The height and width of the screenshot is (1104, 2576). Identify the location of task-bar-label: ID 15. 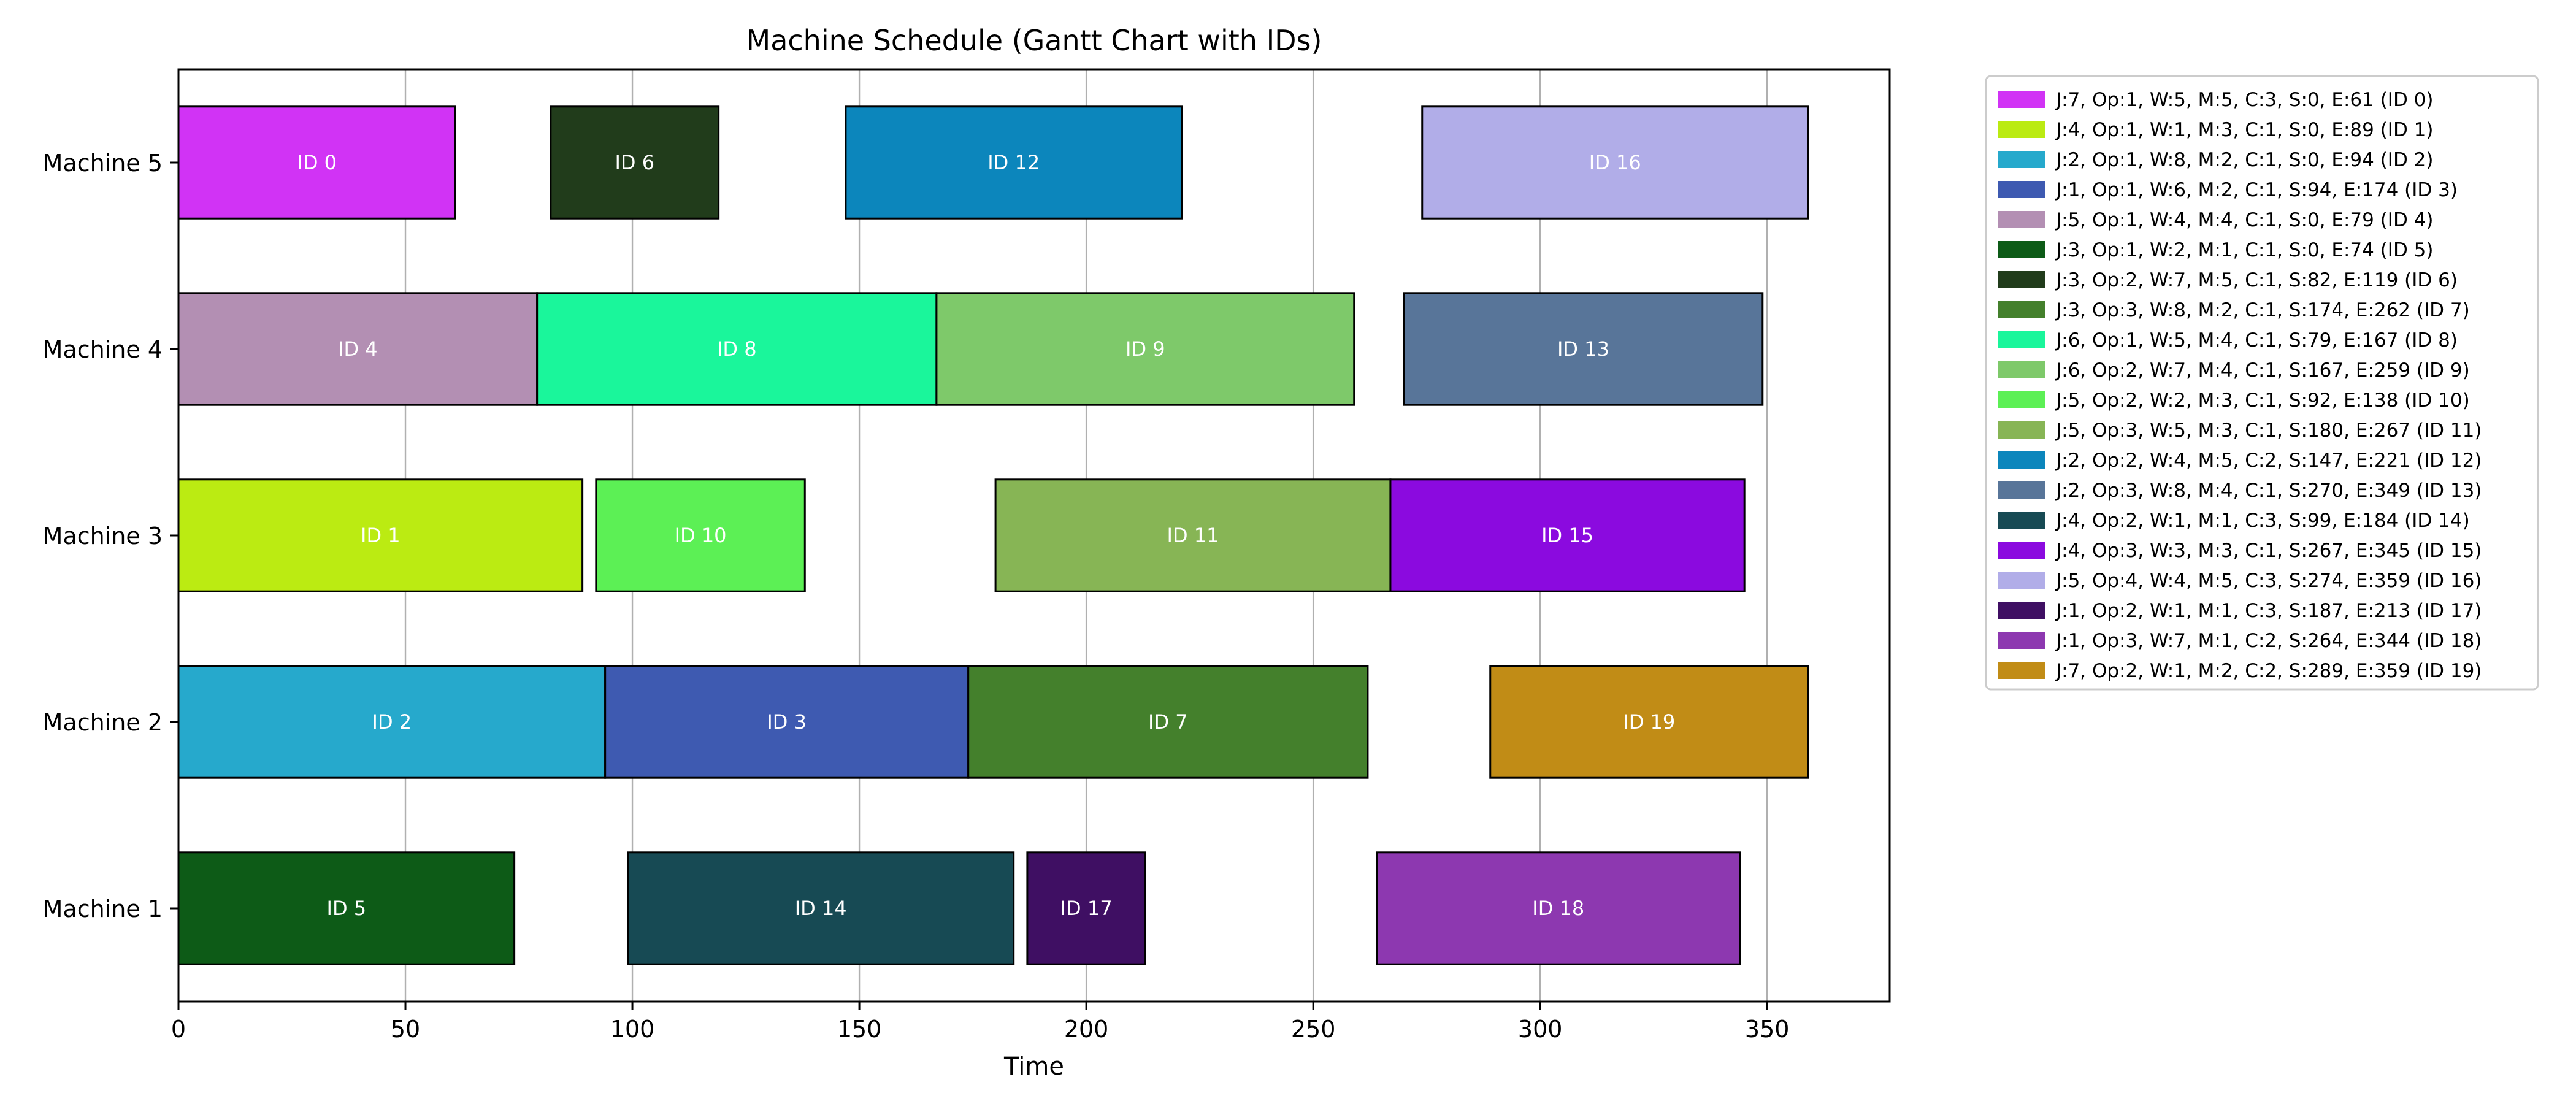
(1567, 535).